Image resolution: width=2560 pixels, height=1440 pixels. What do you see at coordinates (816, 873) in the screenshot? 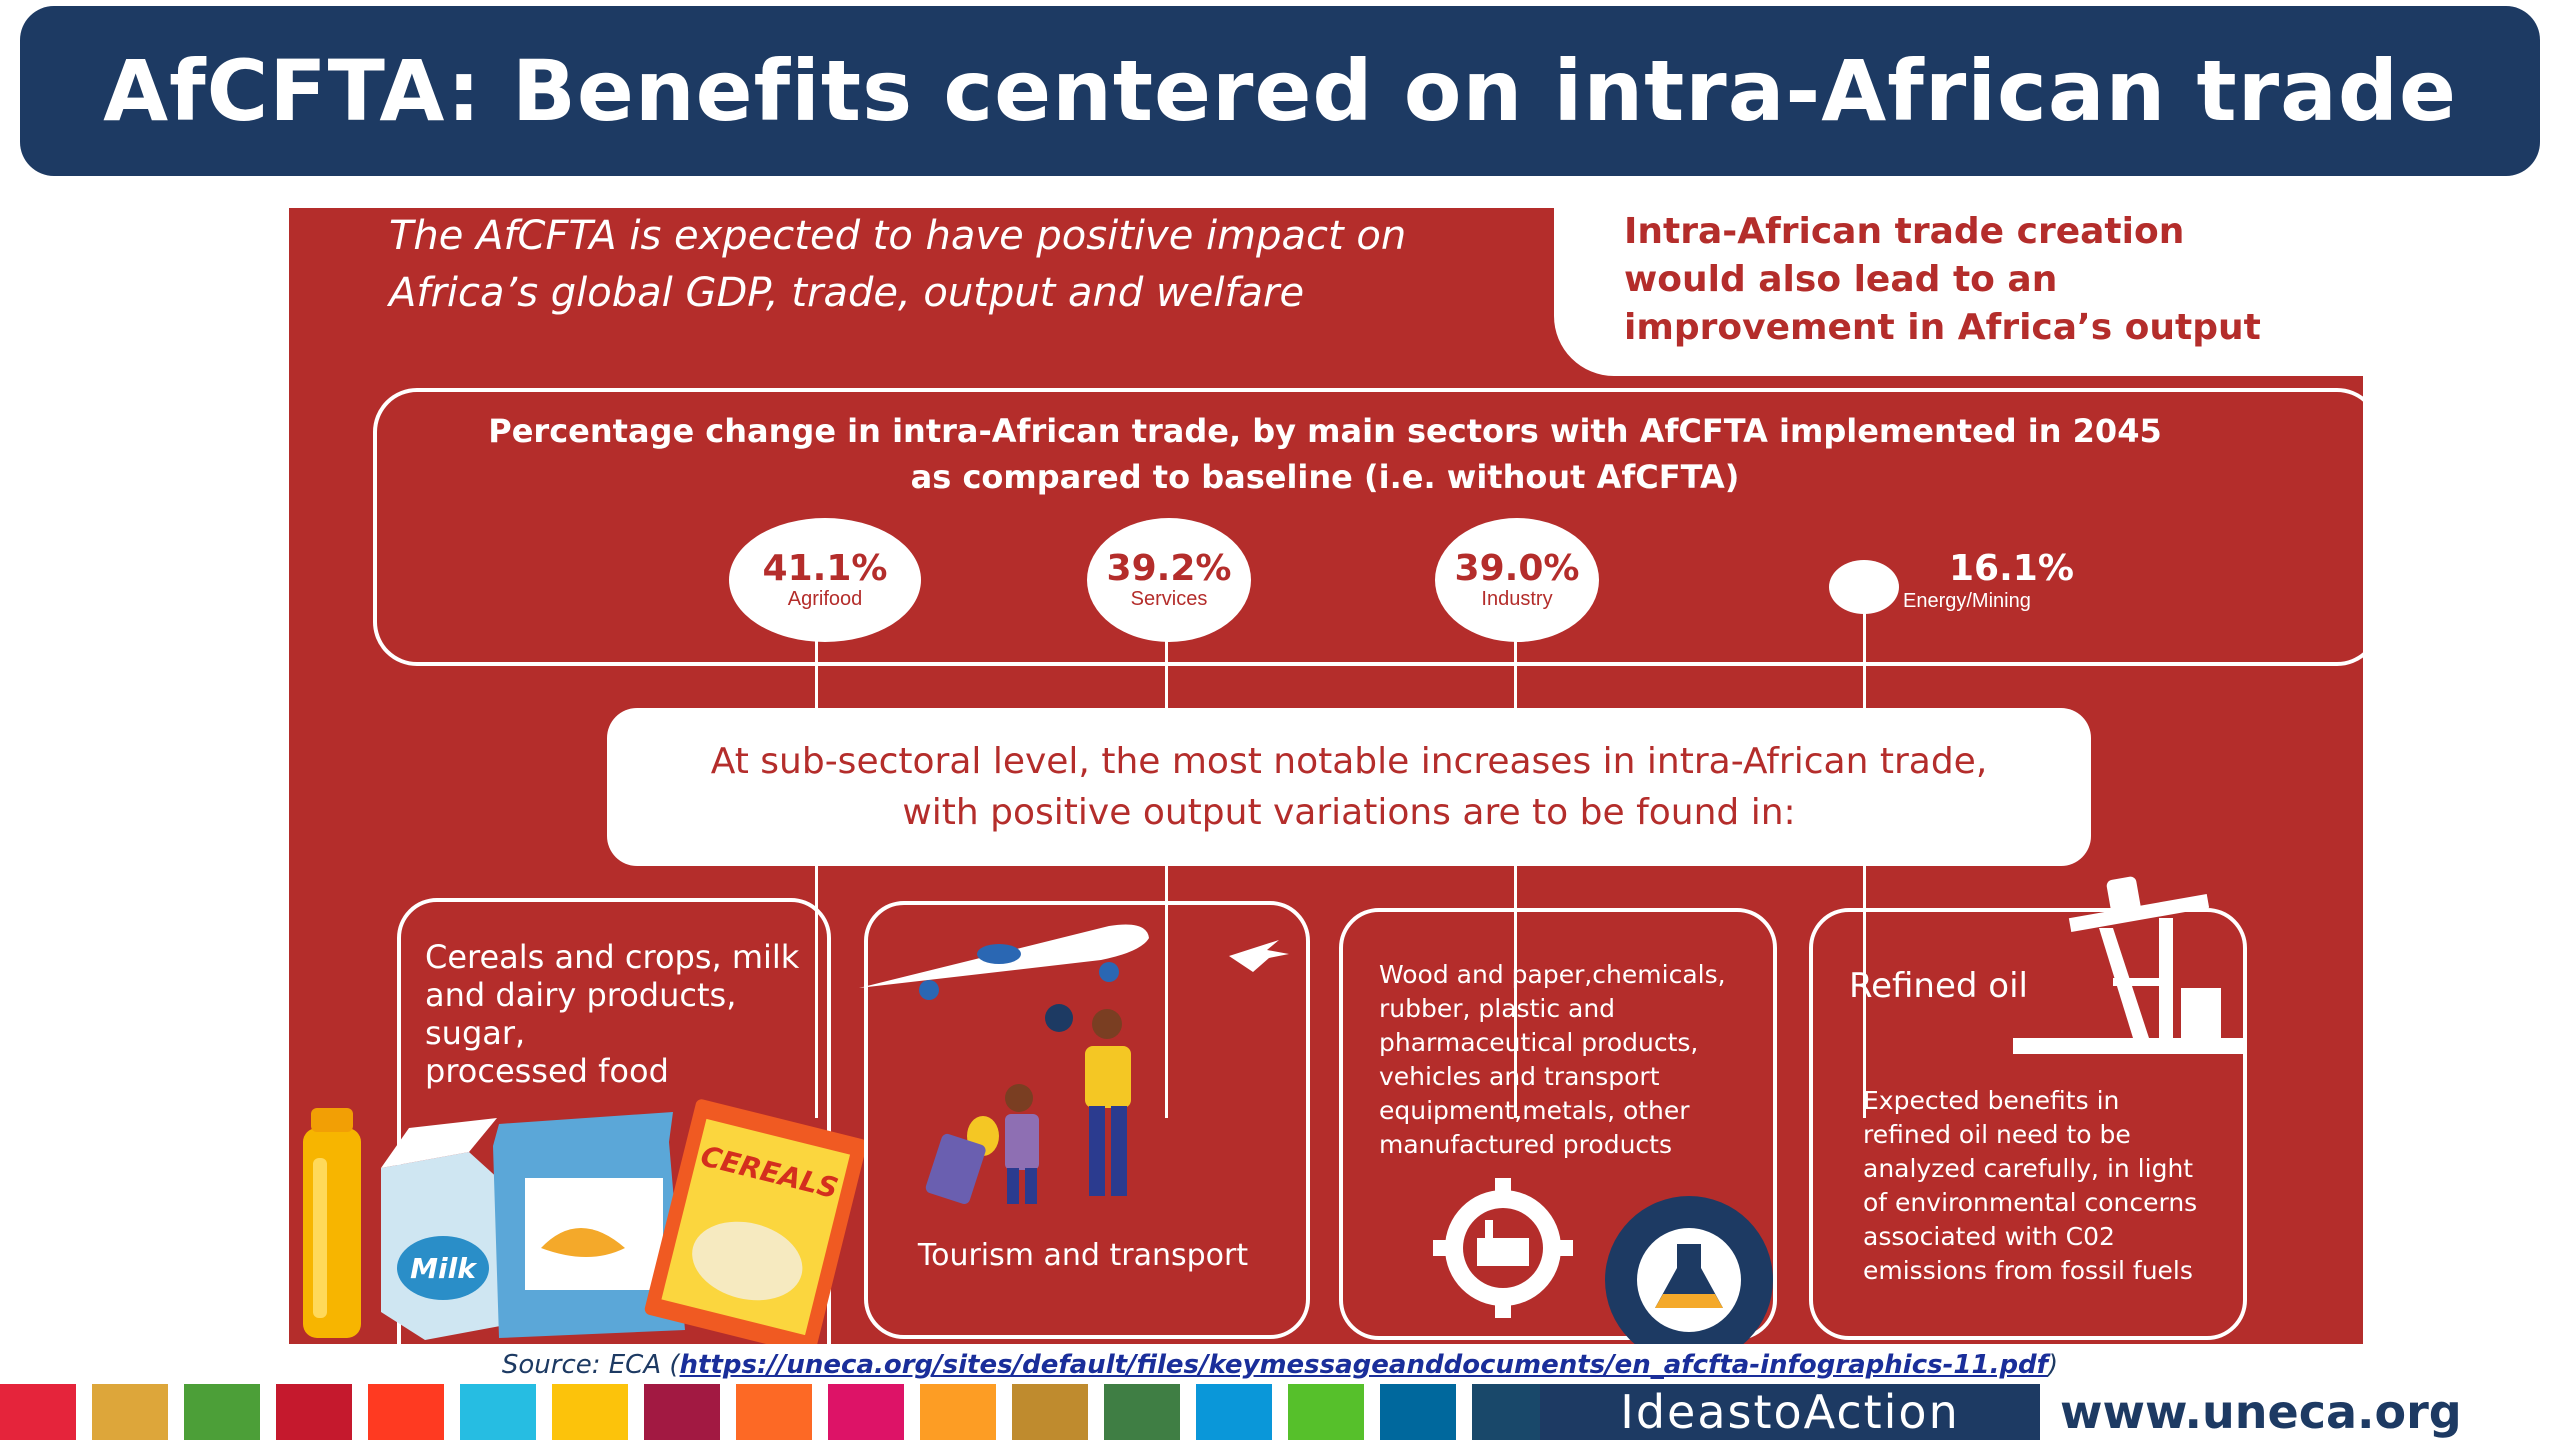
I see `connector-agrifood` at bounding box center [816, 873].